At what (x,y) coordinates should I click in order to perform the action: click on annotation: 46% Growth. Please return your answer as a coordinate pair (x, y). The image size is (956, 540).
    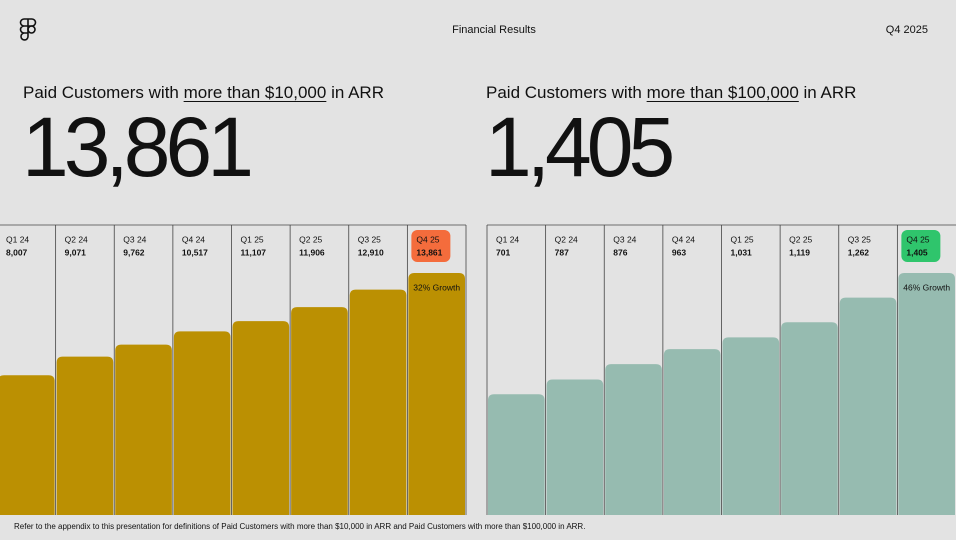
    Looking at the image, I should click on (926, 287).